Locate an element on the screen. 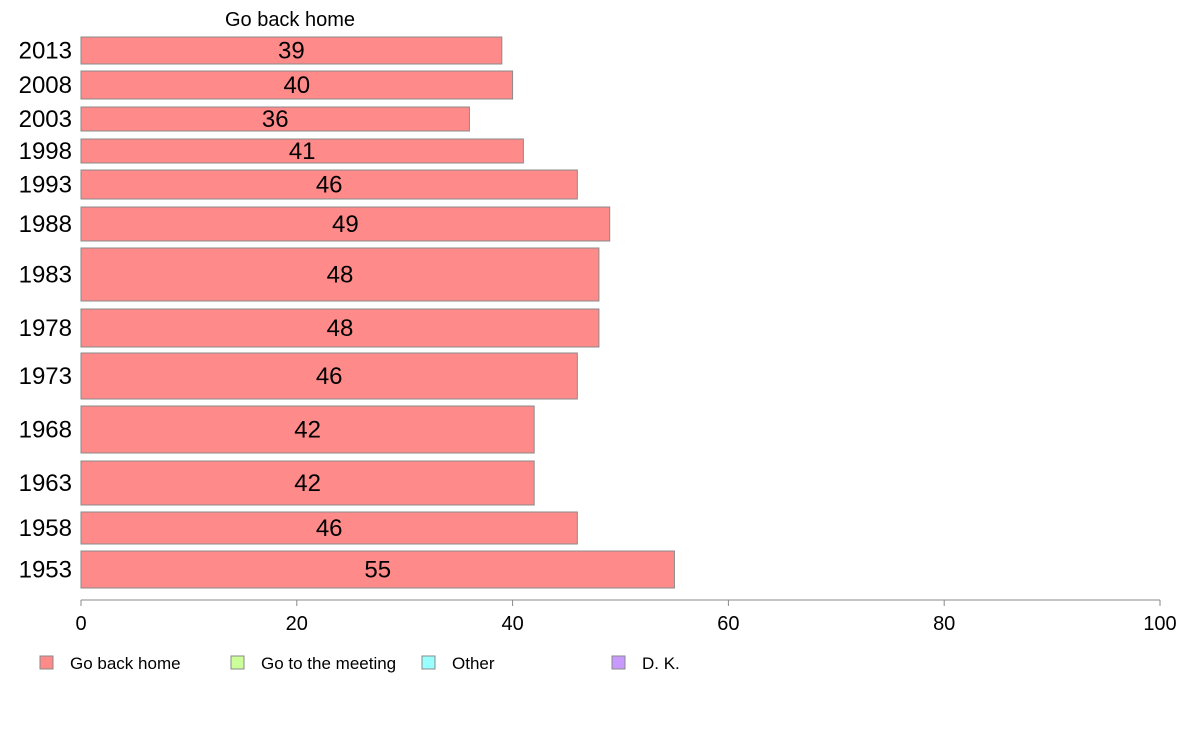 Image resolution: width=1188 pixels, height=736 pixels. x-tick-label: 0 is located at coordinates (80, 624).